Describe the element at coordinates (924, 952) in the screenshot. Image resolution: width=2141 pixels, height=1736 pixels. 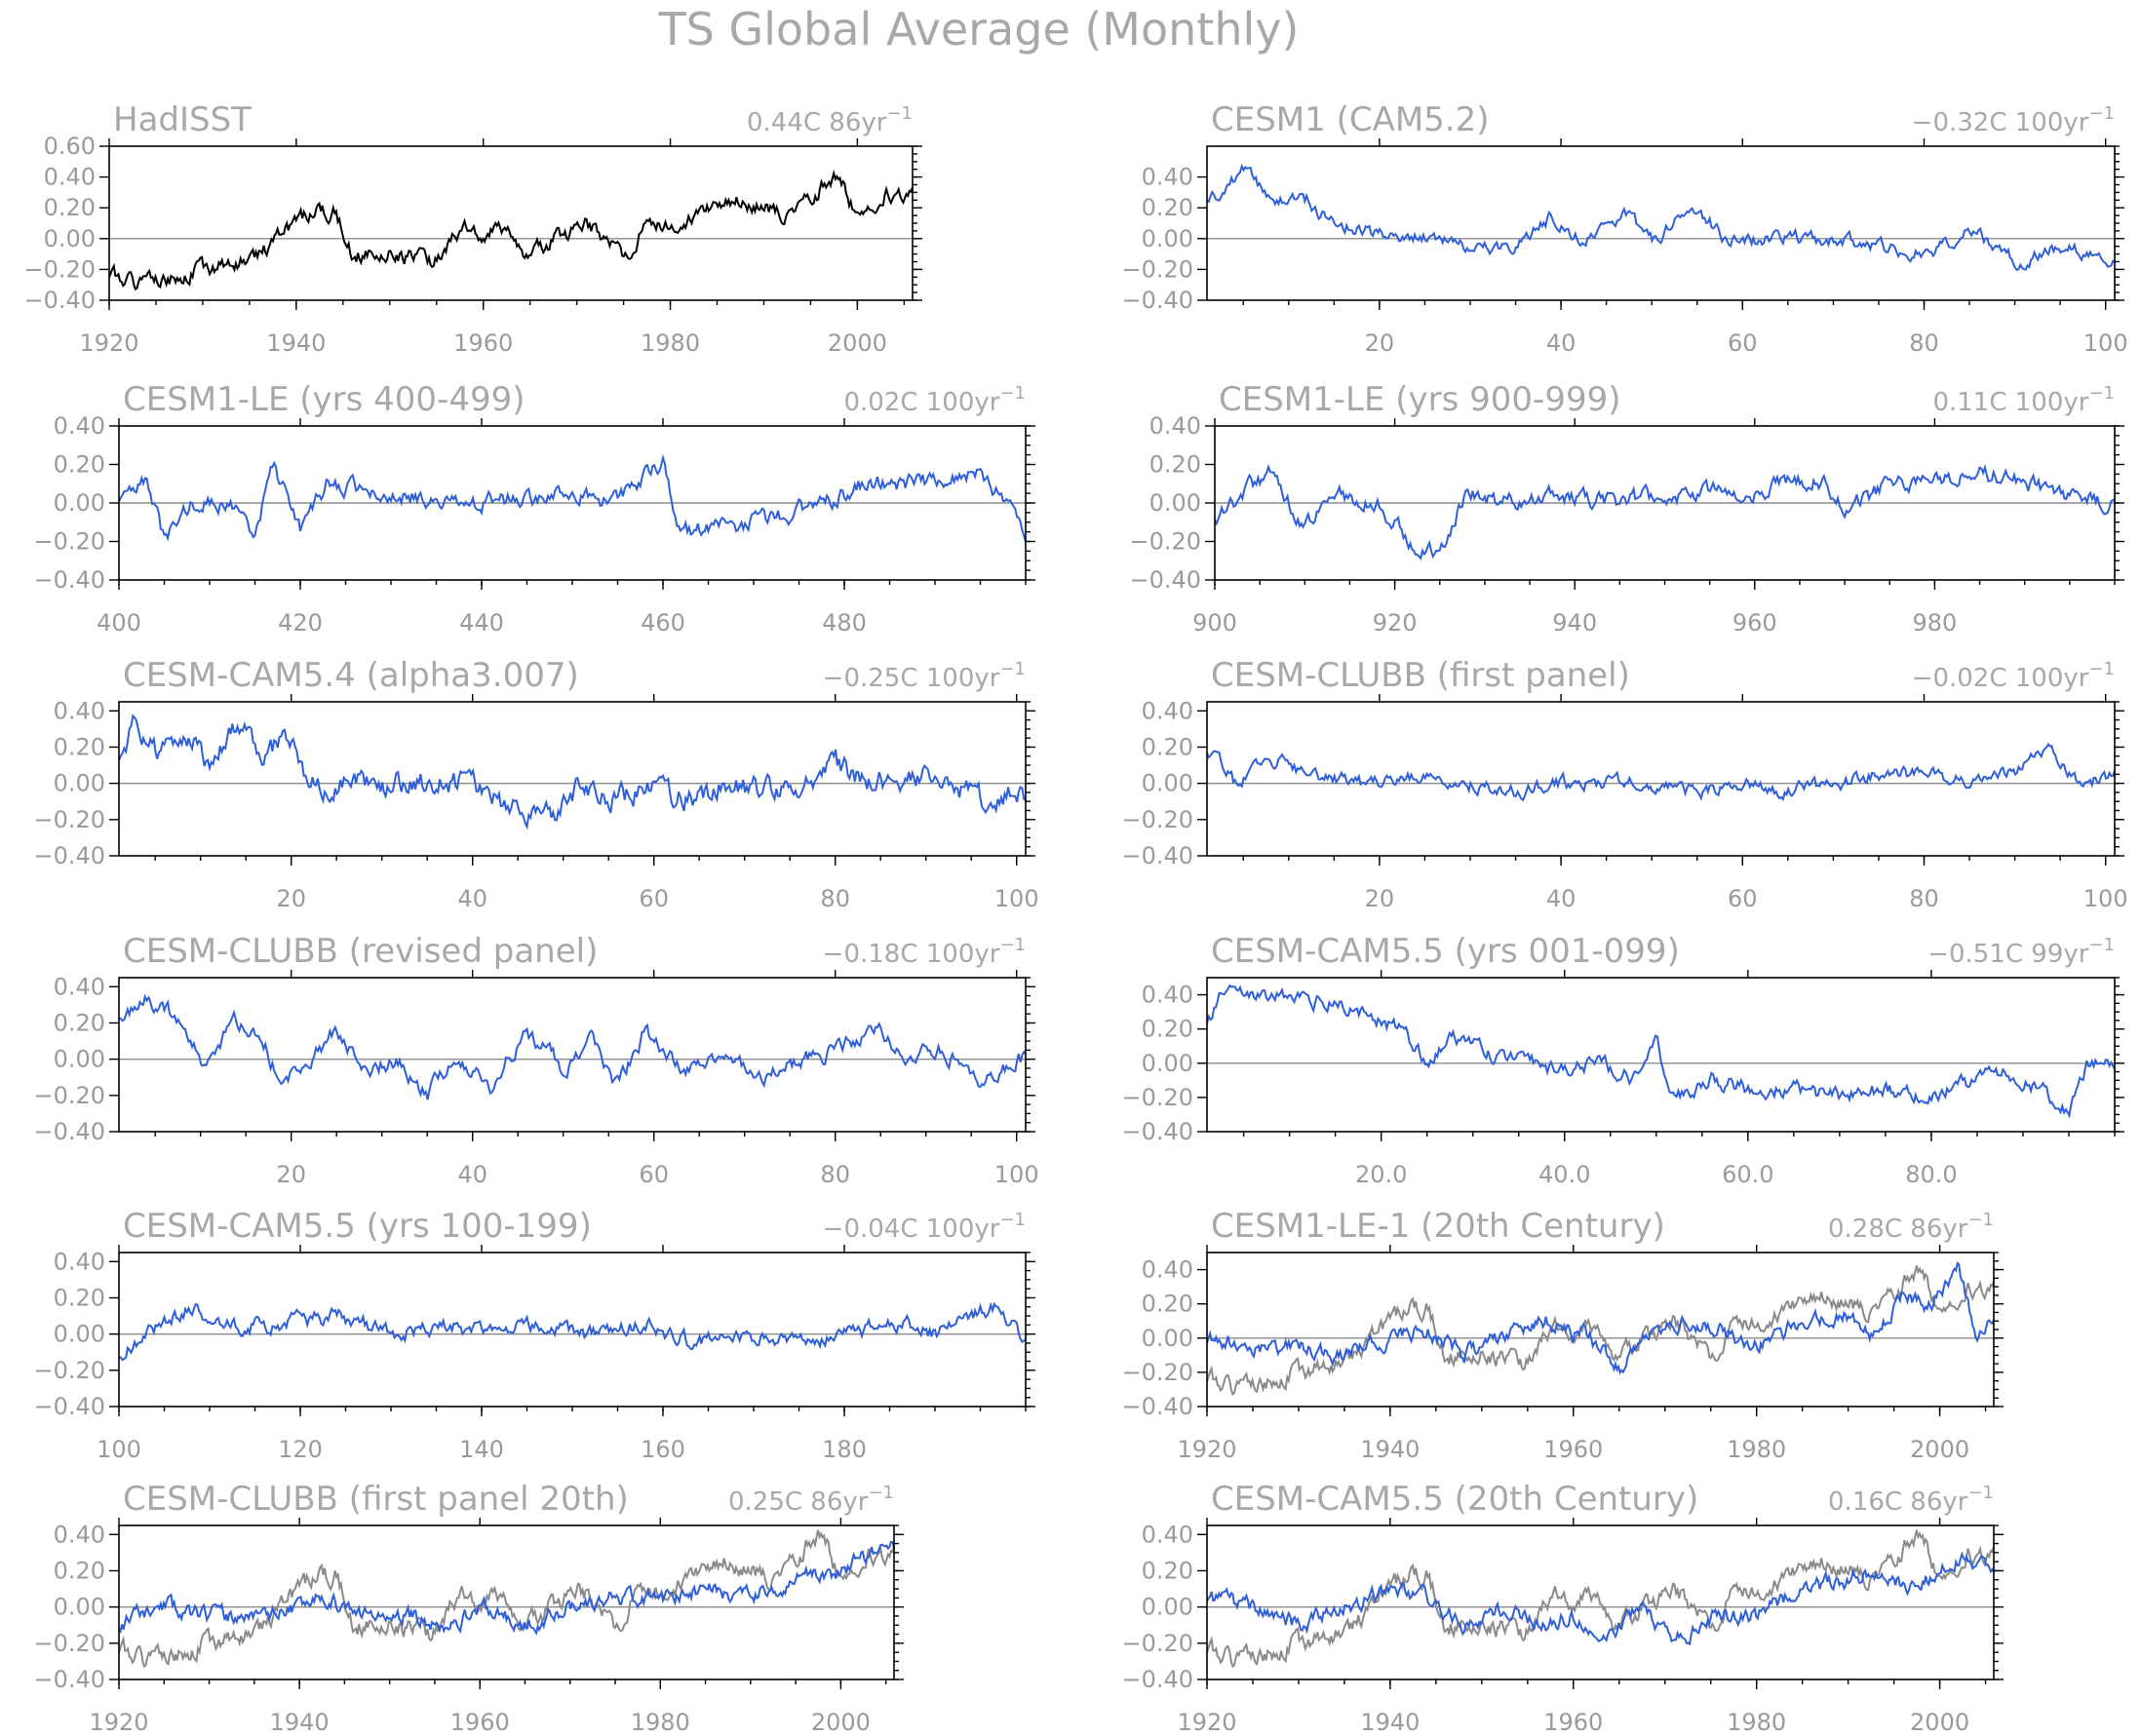
I see `trend-label: −0.18C 100yr−1` at that location.